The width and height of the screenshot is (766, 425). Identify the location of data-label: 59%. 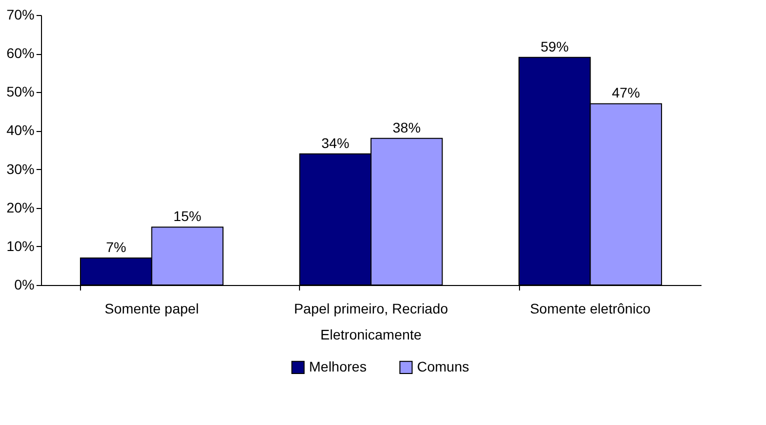
(554, 46).